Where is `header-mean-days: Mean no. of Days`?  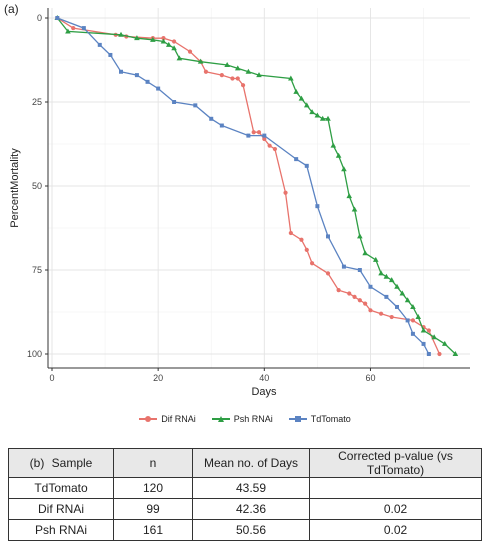
header-mean-days: Mean no. of Days is located at coordinates (251, 463).